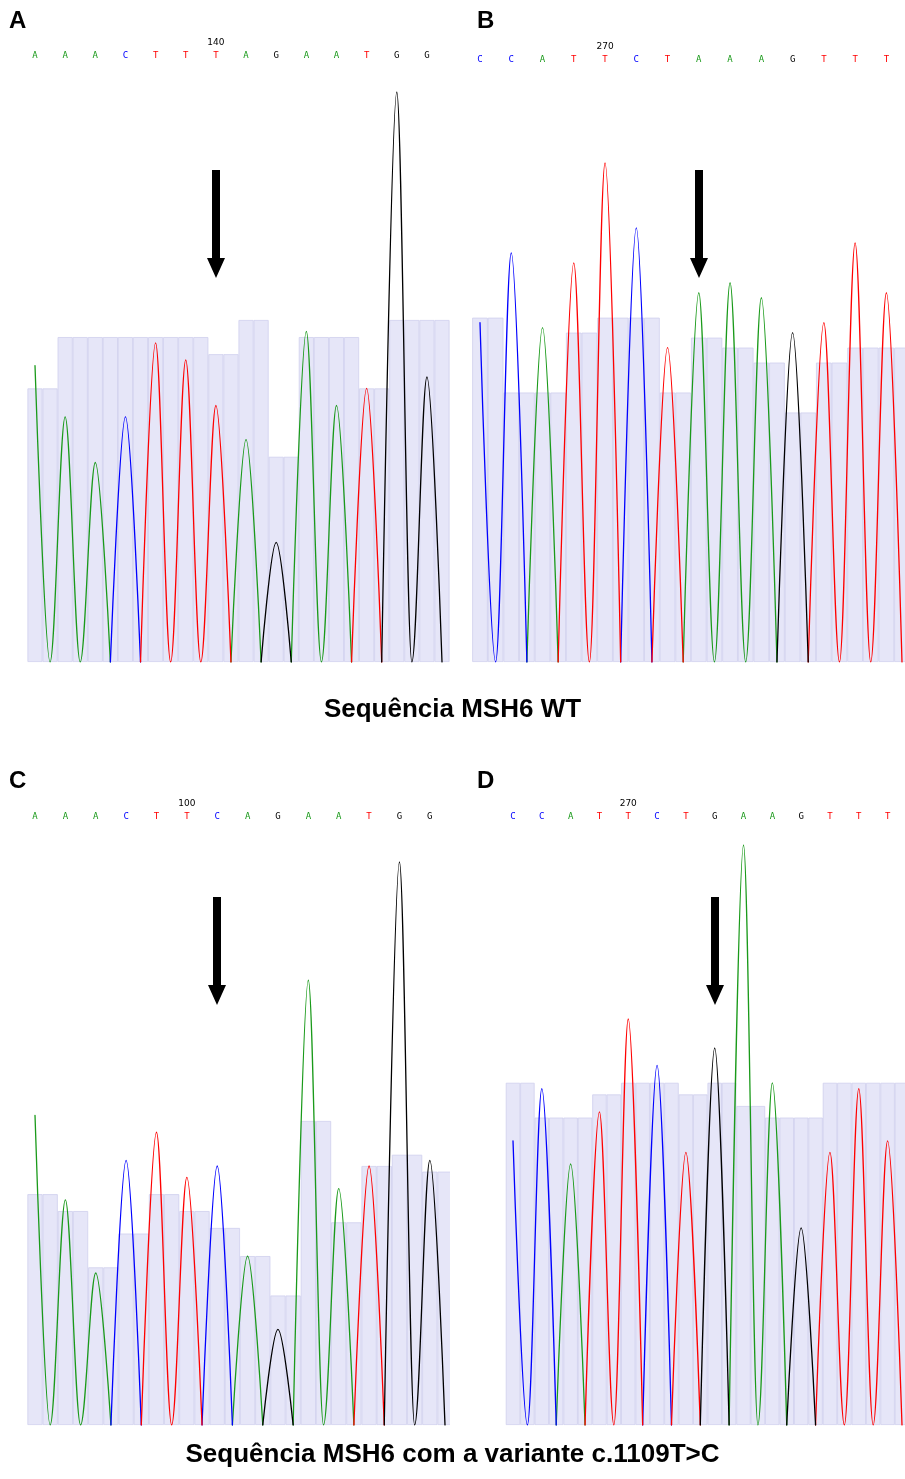  What do you see at coordinates (187, 802) in the screenshot?
I see `text: 100` at bounding box center [187, 802].